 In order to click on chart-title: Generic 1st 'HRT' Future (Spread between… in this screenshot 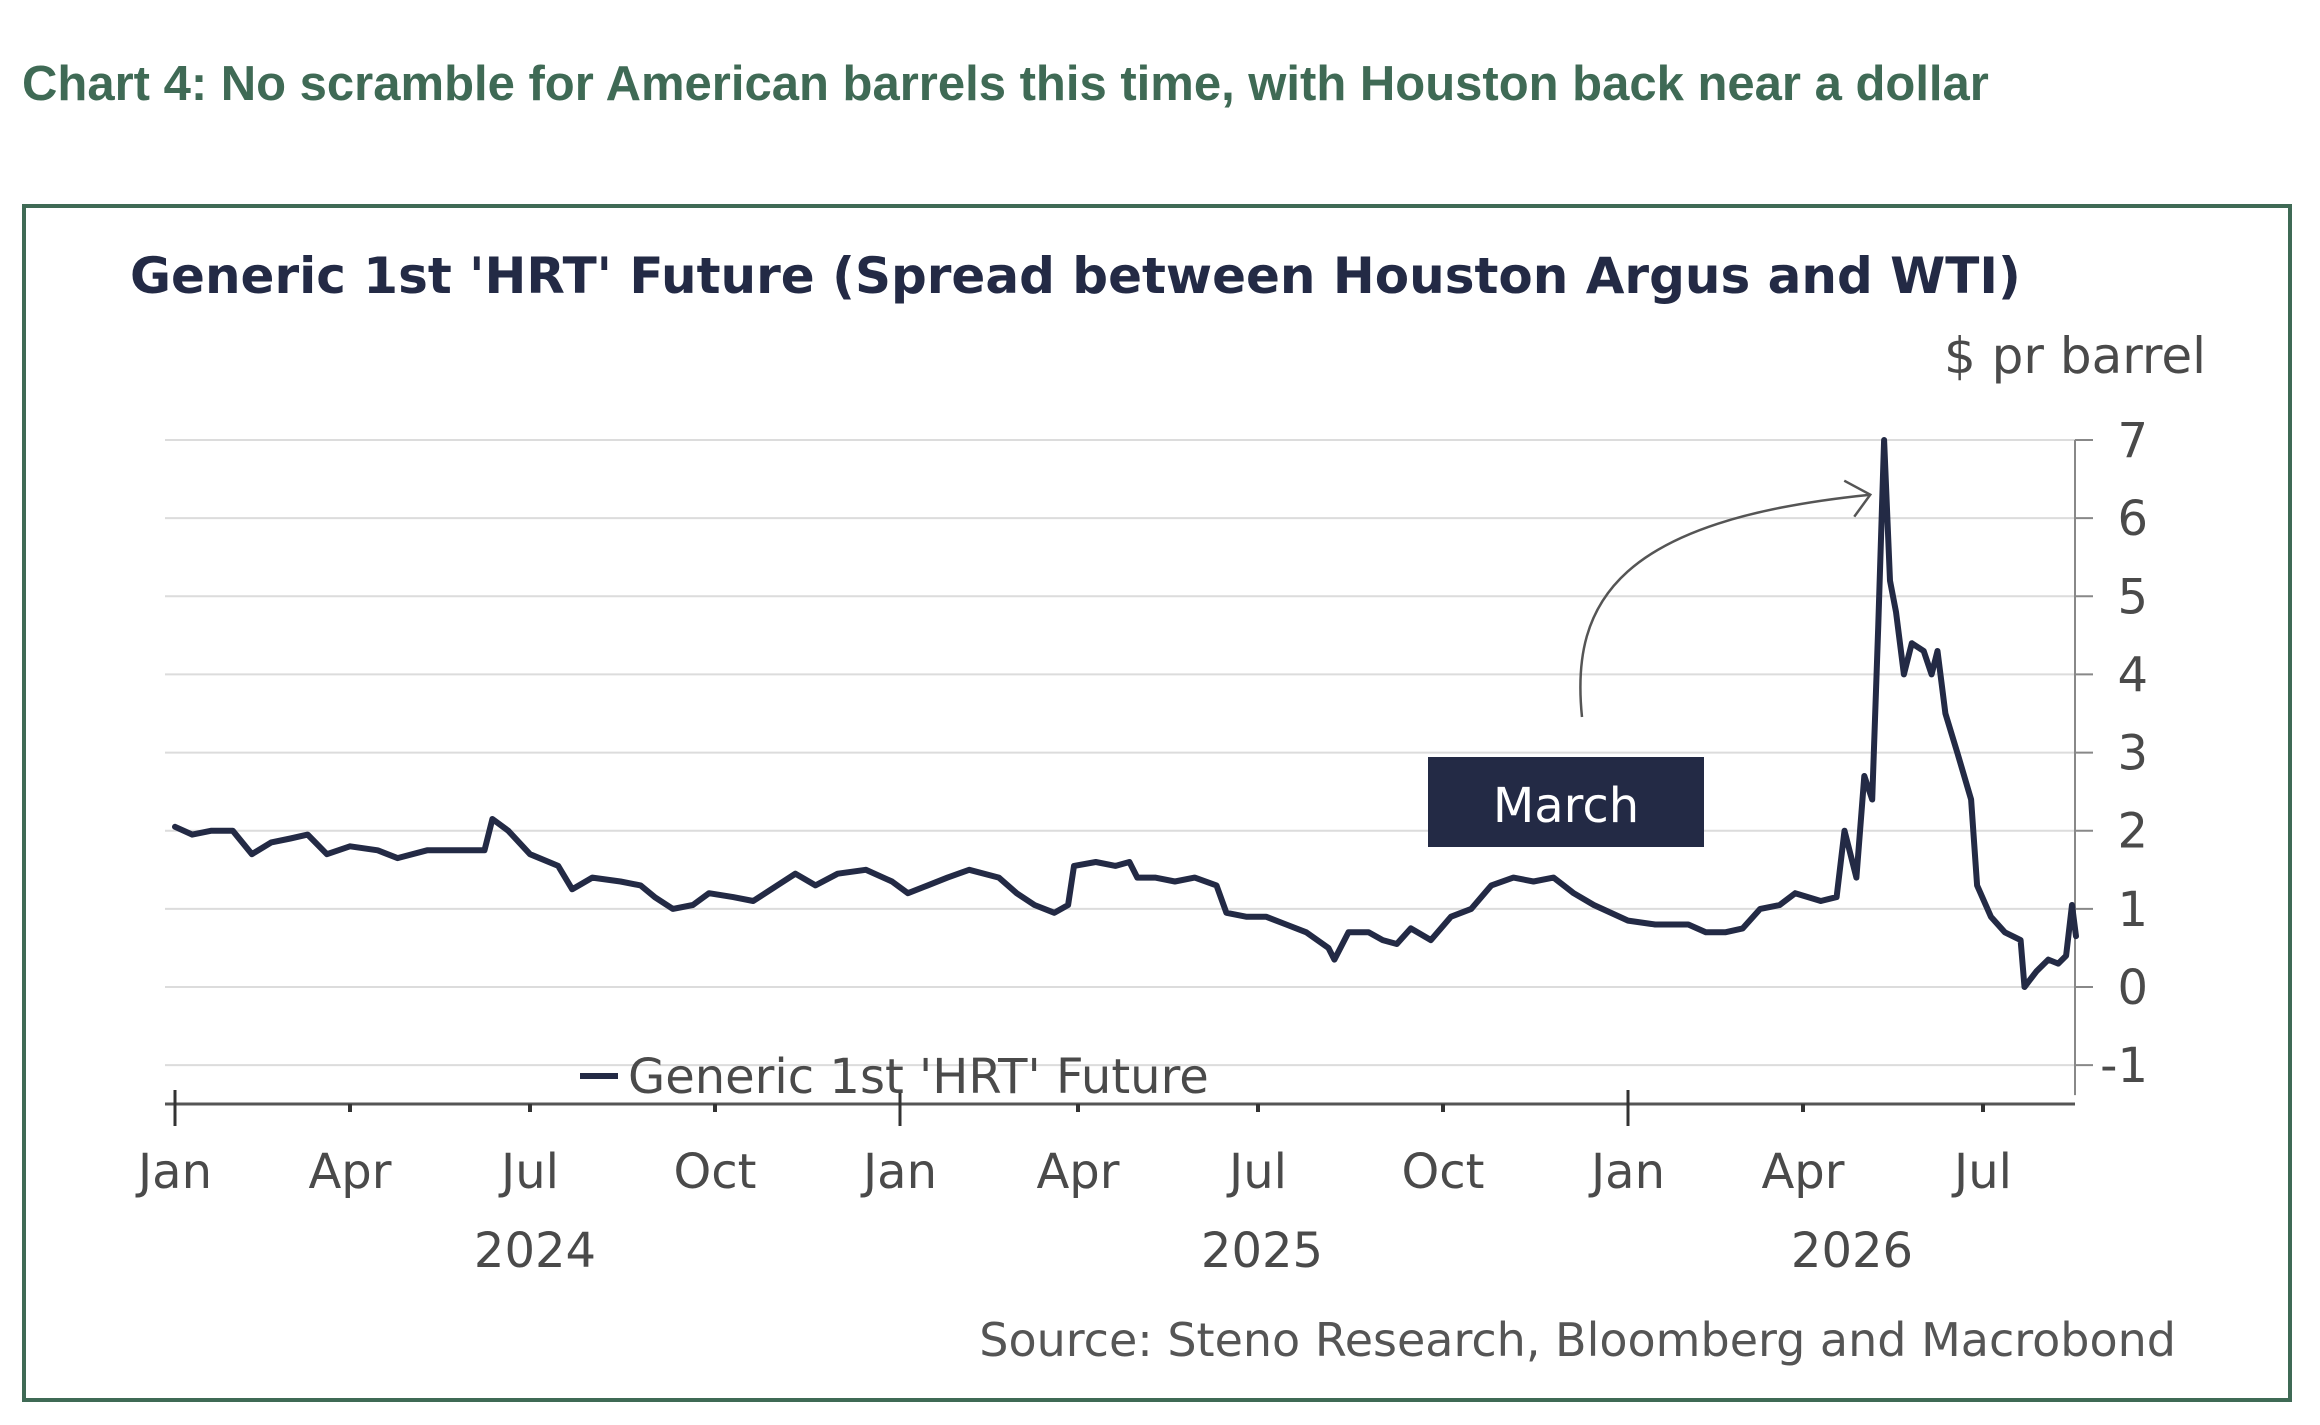, I will do `click(1075, 276)`.